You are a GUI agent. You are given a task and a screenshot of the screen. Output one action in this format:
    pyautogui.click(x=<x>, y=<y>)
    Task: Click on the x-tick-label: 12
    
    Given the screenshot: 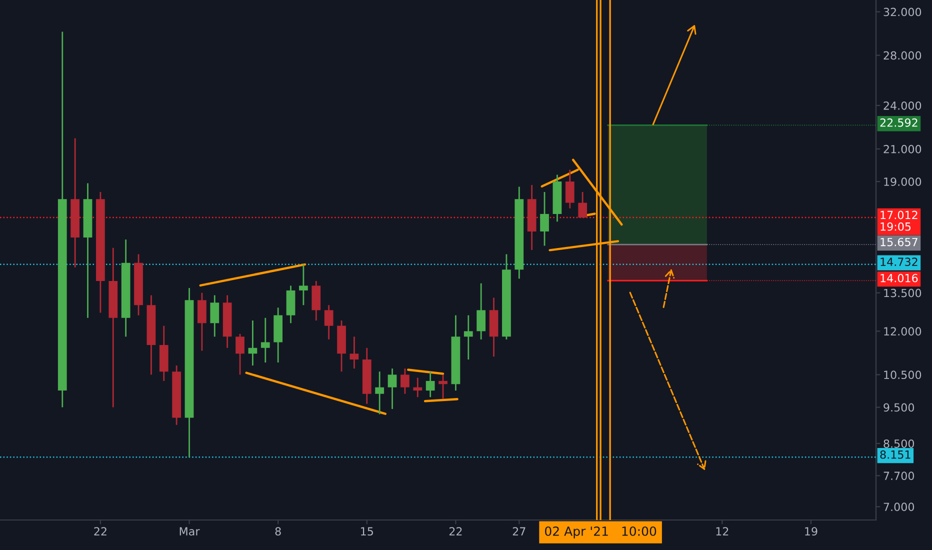 What is the action you would take?
    pyautogui.click(x=722, y=531)
    